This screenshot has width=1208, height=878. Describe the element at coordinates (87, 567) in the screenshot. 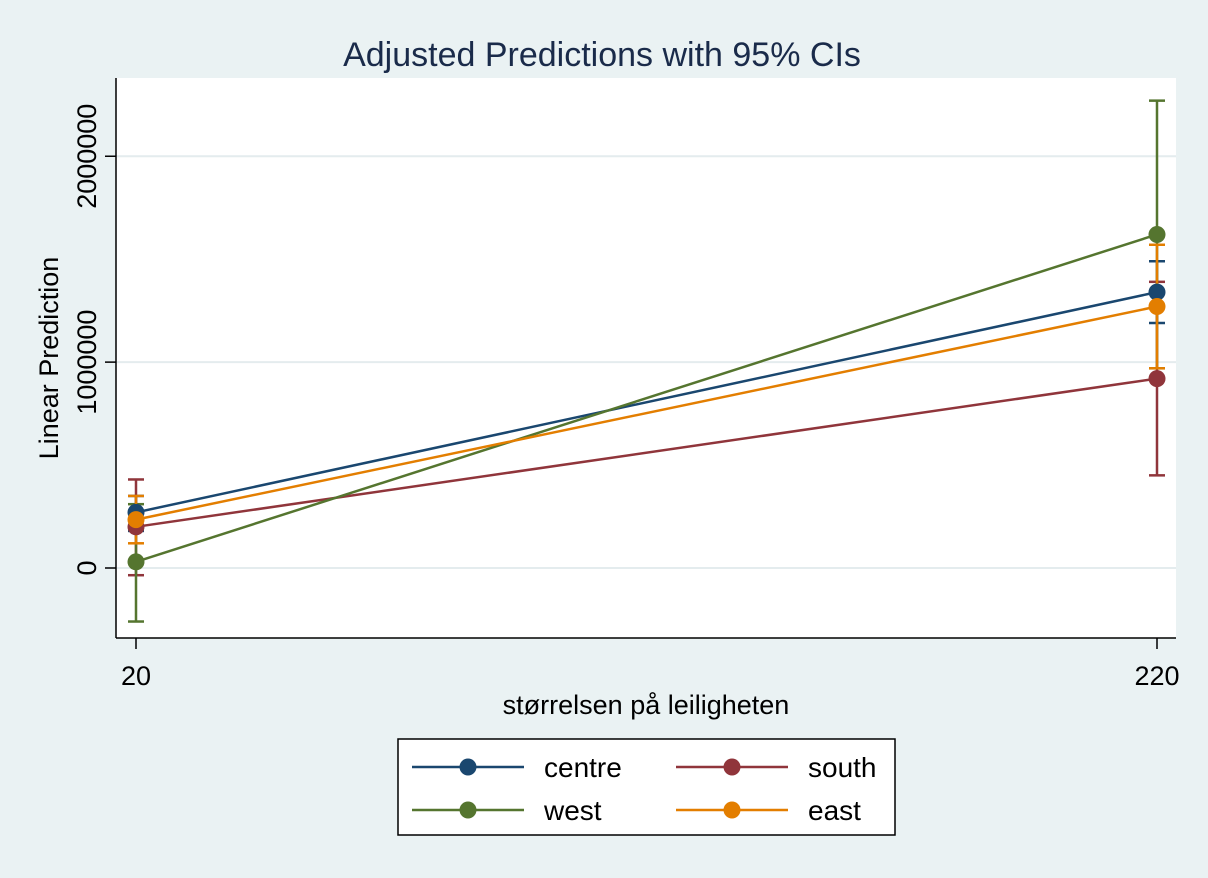

I see `y-tick-label: 0` at that location.